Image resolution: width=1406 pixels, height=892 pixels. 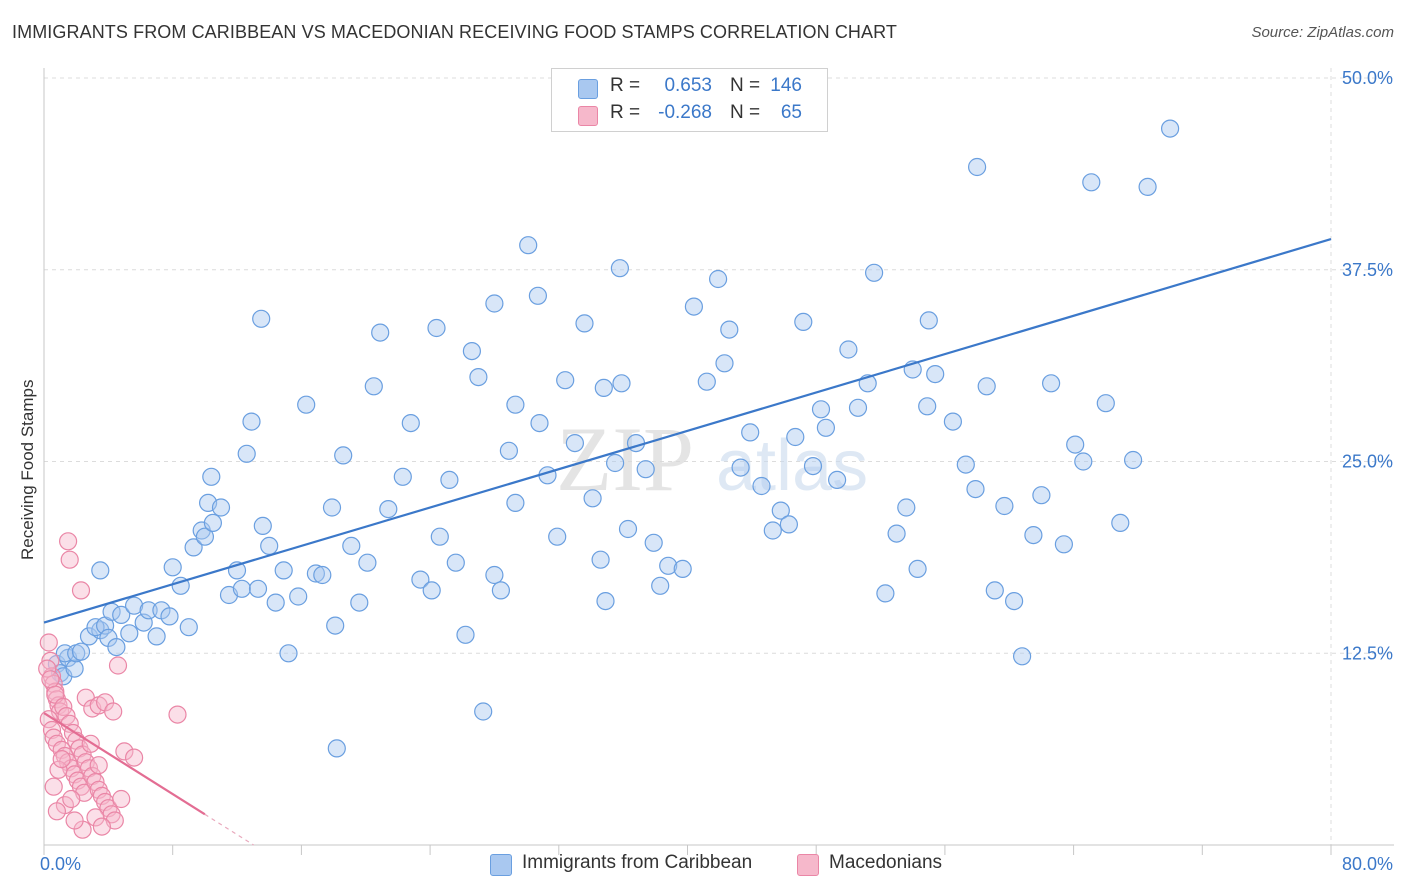 What do you see at coordinates (1322, 32) in the screenshot?
I see `chart-source: Source: ZipAtlas.com` at bounding box center [1322, 32].